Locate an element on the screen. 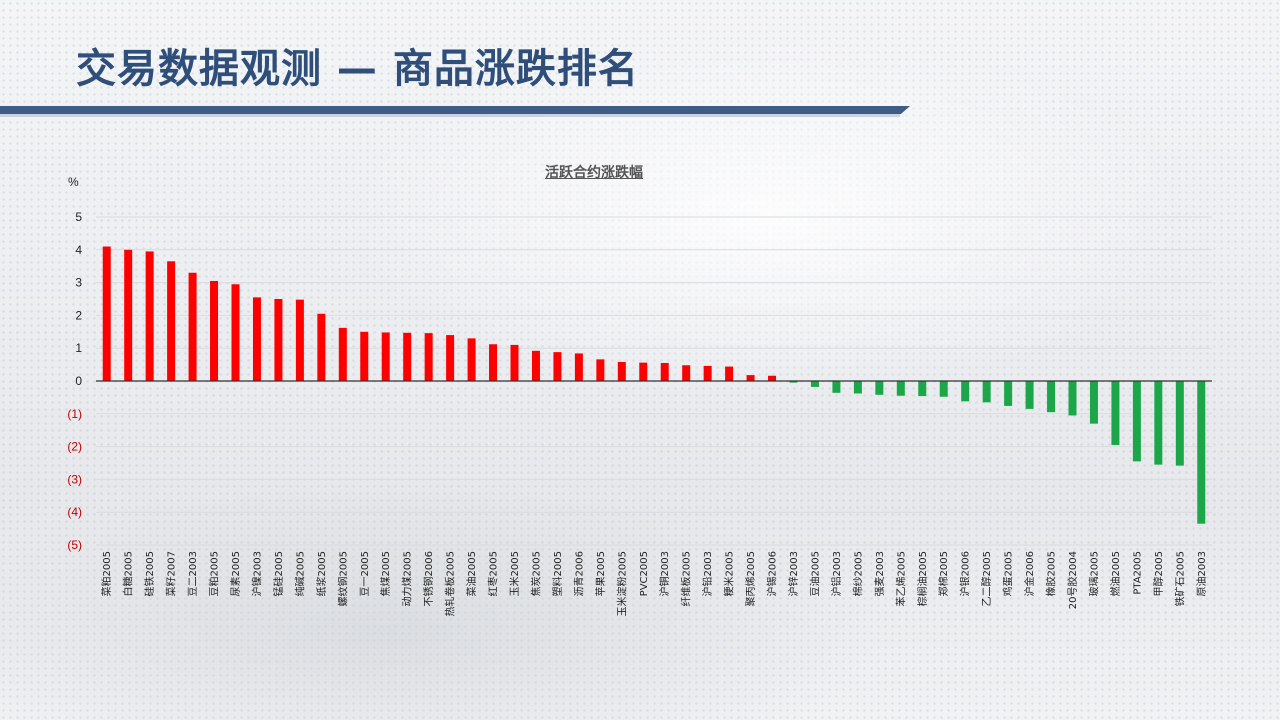 The height and width of the screenshot is (720, 1280). category-label: 玉米淀粉2005 is located at coordinates (621, 583).